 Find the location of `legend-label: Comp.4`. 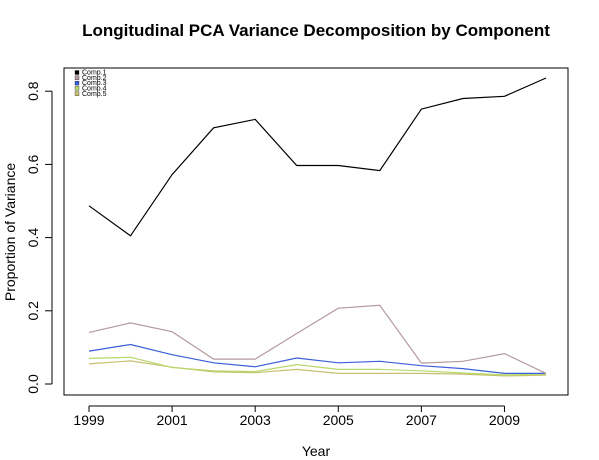

legend-label: Comp.4 is located at coordinates (94, 89).